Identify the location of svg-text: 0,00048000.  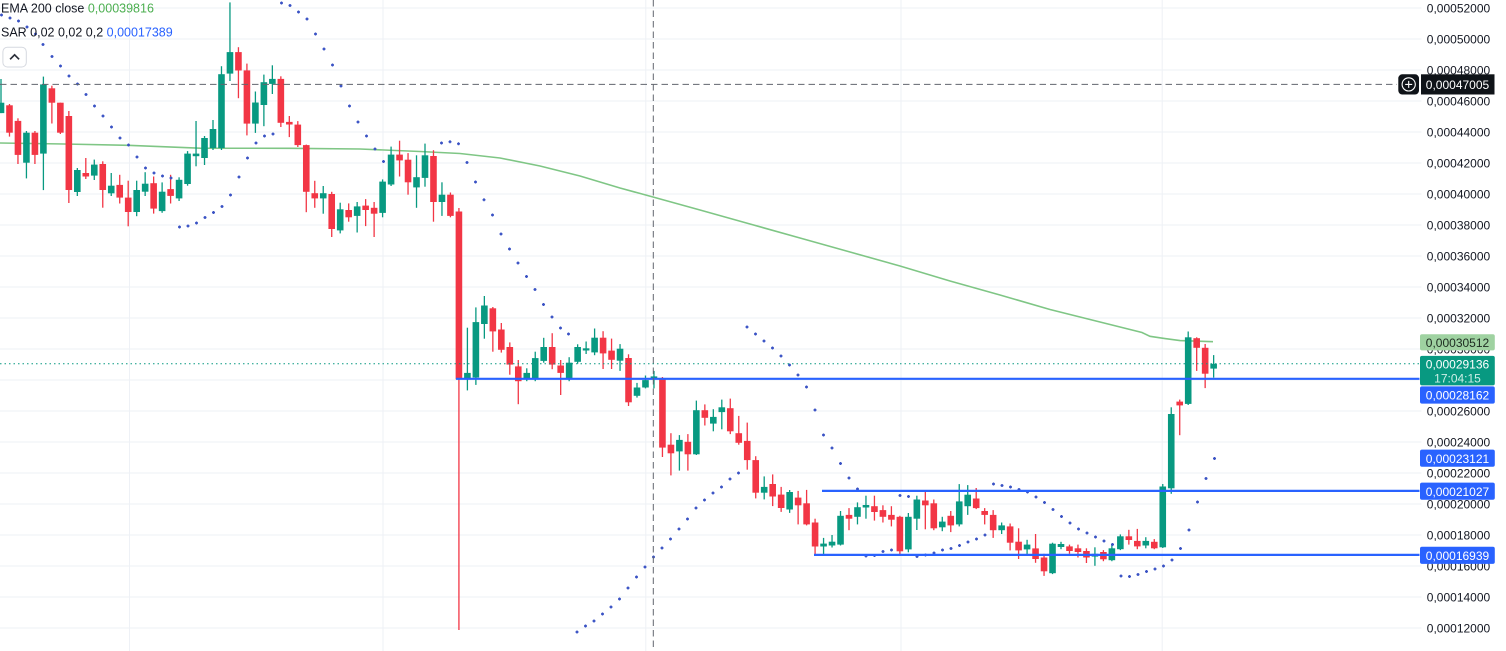
(1459, 71).